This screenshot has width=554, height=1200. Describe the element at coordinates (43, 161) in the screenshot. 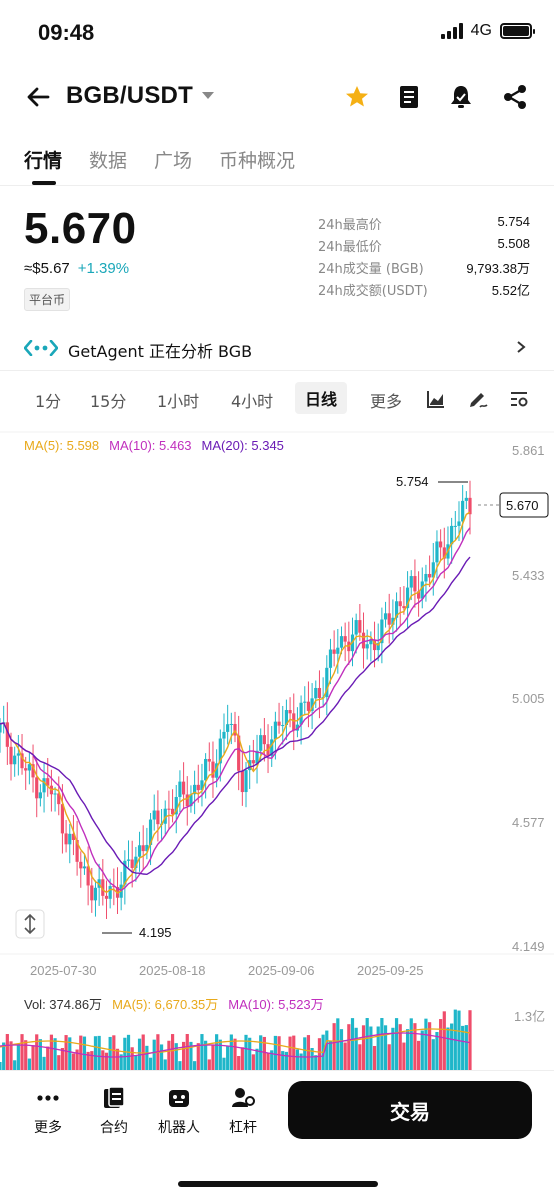

I see `tab-market: 行情` at that location.